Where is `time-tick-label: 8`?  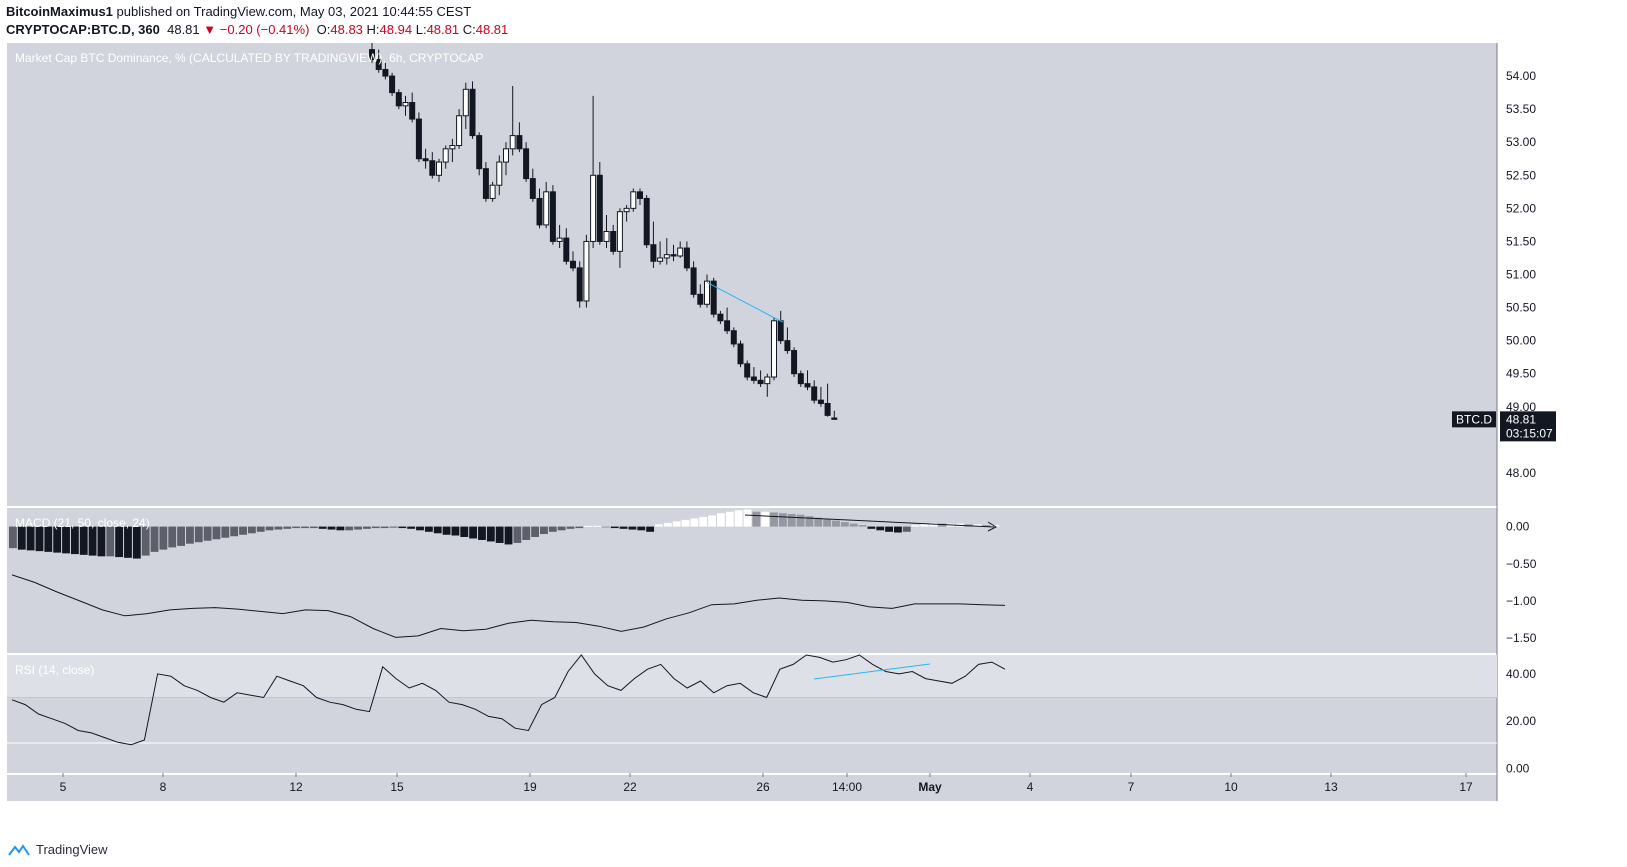 time-tick-label: 8 is located at coordinates (163, 787).